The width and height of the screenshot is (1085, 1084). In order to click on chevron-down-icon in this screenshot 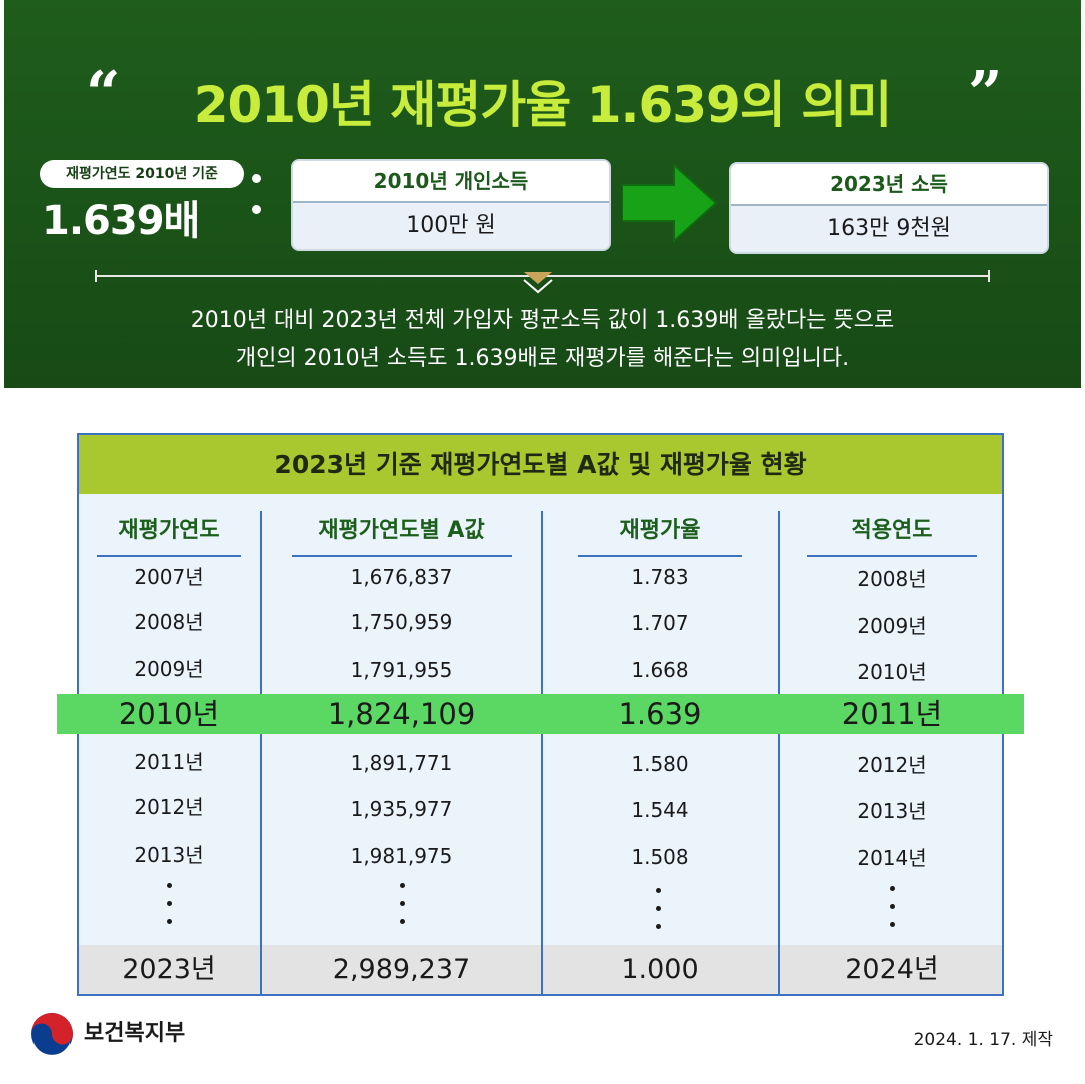, I will do `click(538, 283)`.